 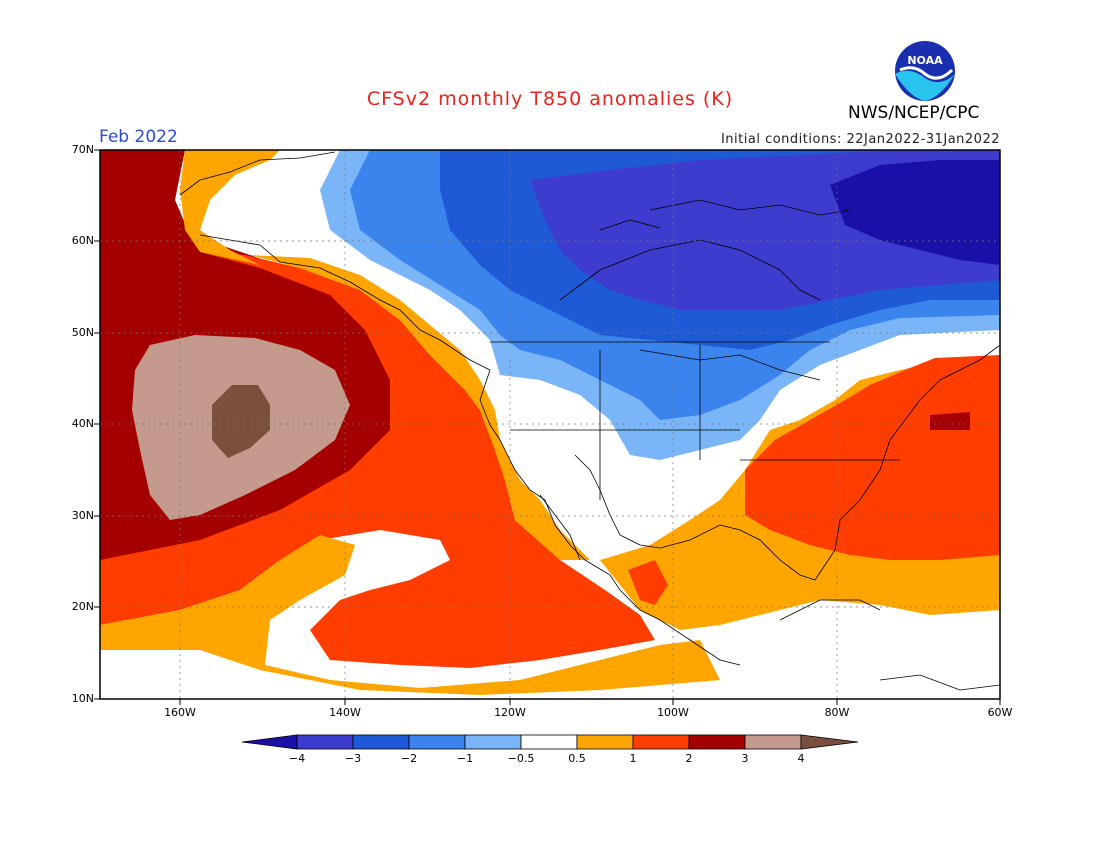 I want to click on forecast-month: Feb 2022, so click(x=138, y=137).